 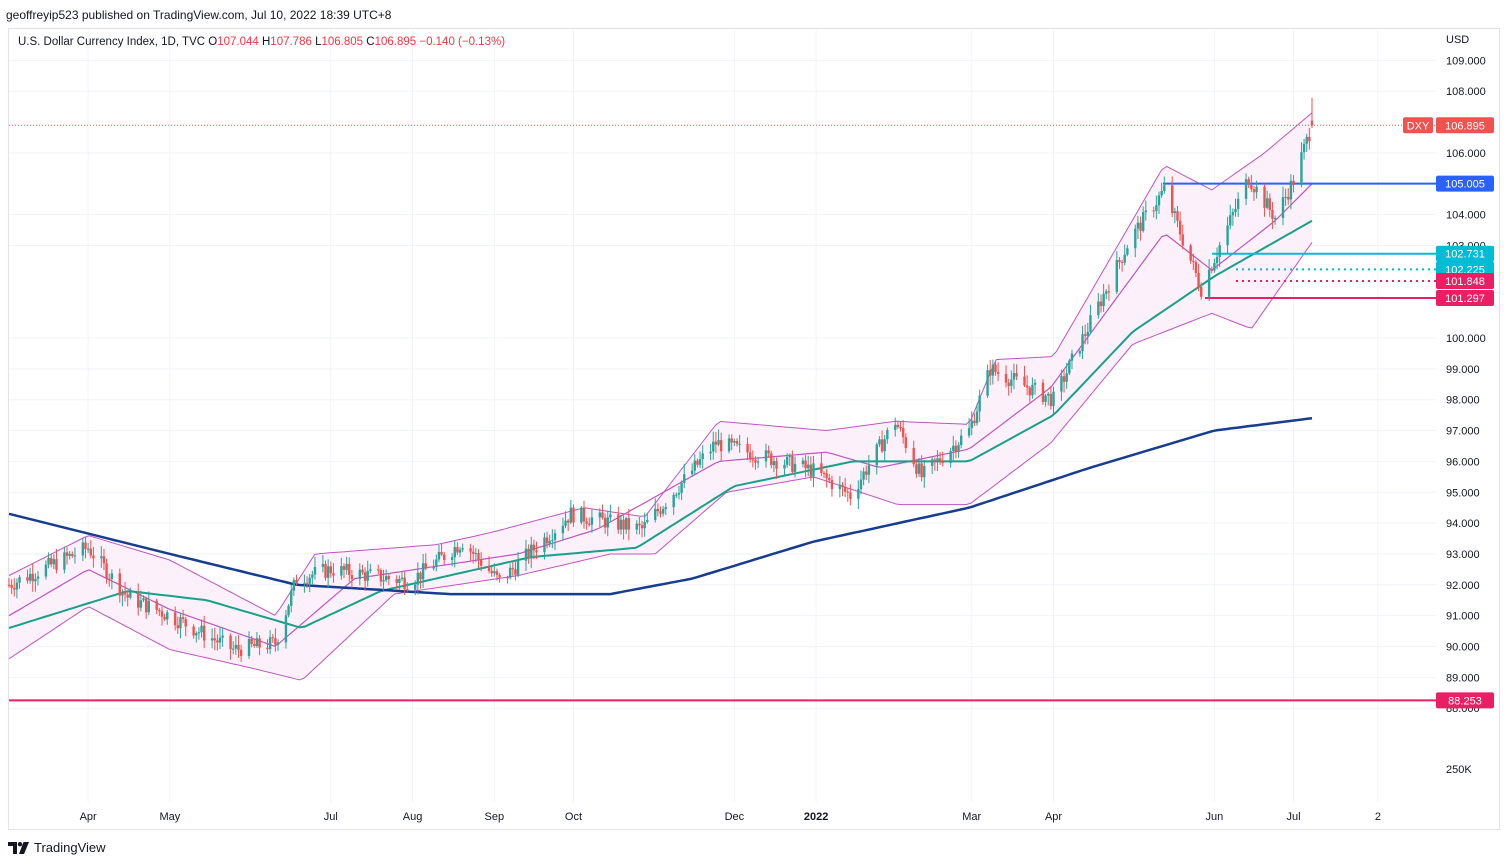 What do you see at coordinates (1465, 701) in the screenshot?
I see `price-label-text: 88.253` at bounding box center [1465, 701].